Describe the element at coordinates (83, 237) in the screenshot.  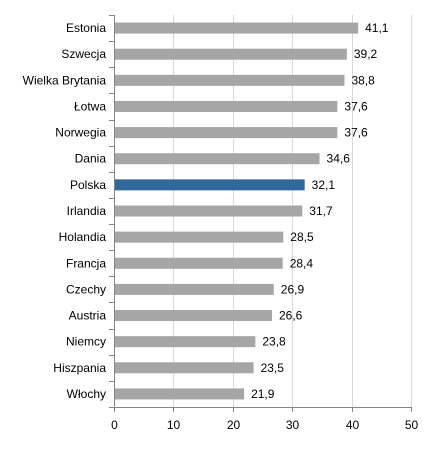
I see `category-label: Holandia` at that location.